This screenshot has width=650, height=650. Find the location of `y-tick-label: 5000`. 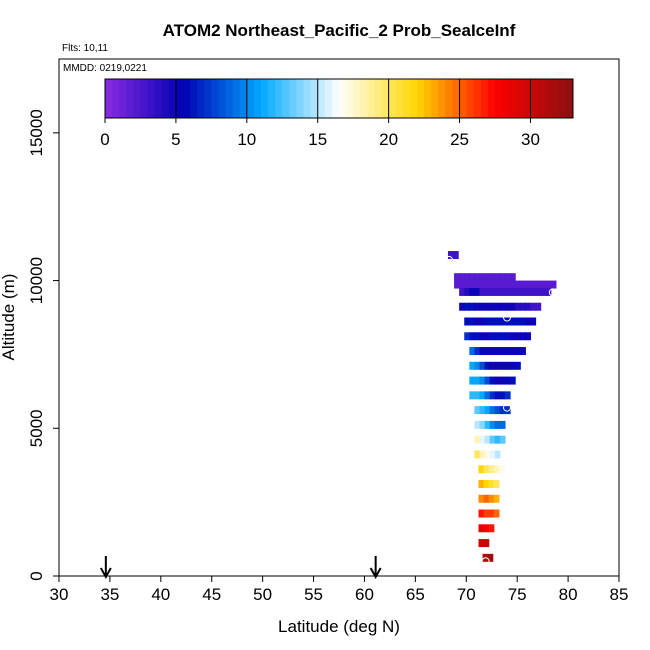

y-tick-label: 5000 is located at coordinates (36, 428).